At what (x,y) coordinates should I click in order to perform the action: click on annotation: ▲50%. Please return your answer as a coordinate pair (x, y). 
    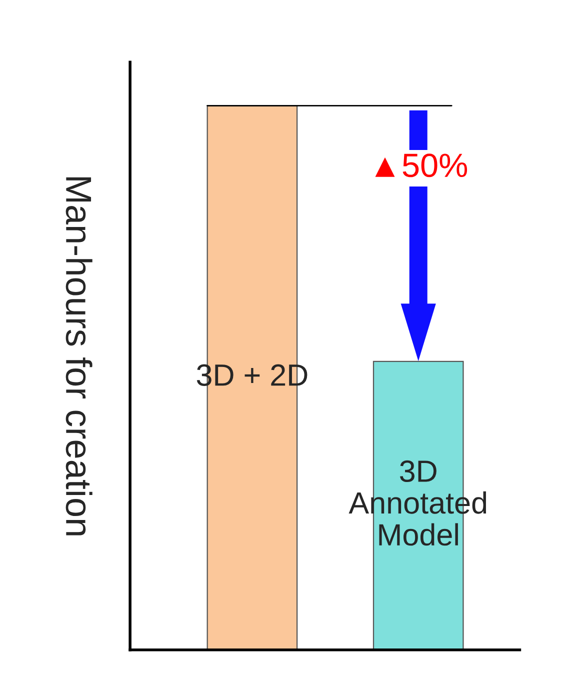
    Looking at the image, I should click on (421, 166).